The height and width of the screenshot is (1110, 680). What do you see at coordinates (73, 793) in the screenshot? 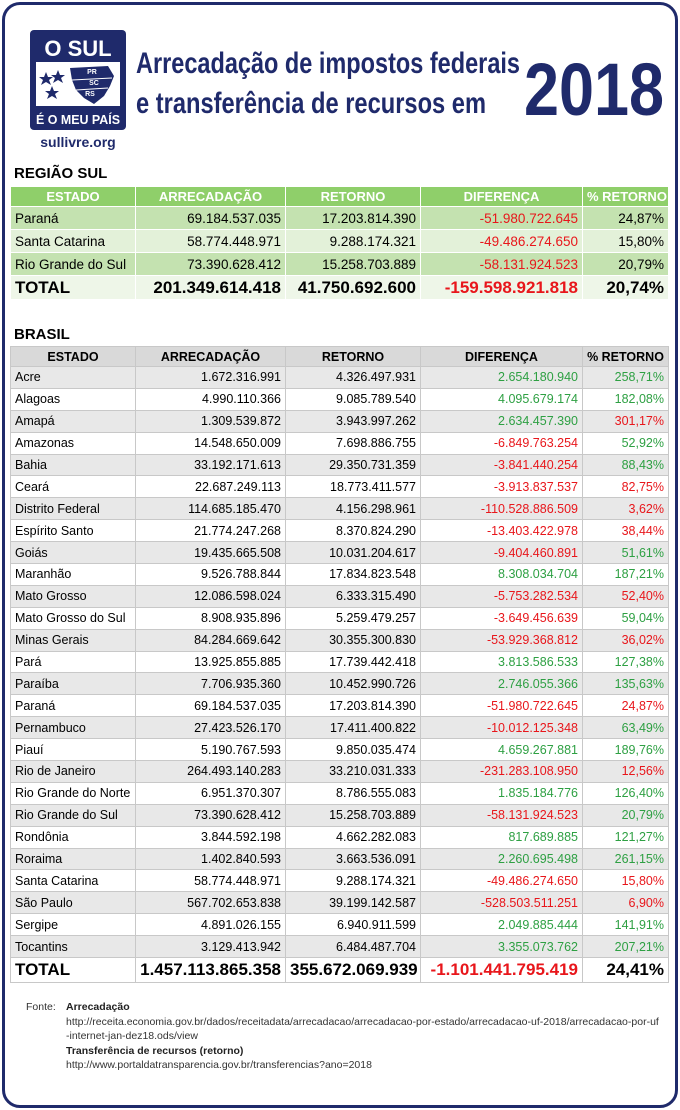
I see `state-cell: Rio Grande do Norte` at bounding box center [73, 793].